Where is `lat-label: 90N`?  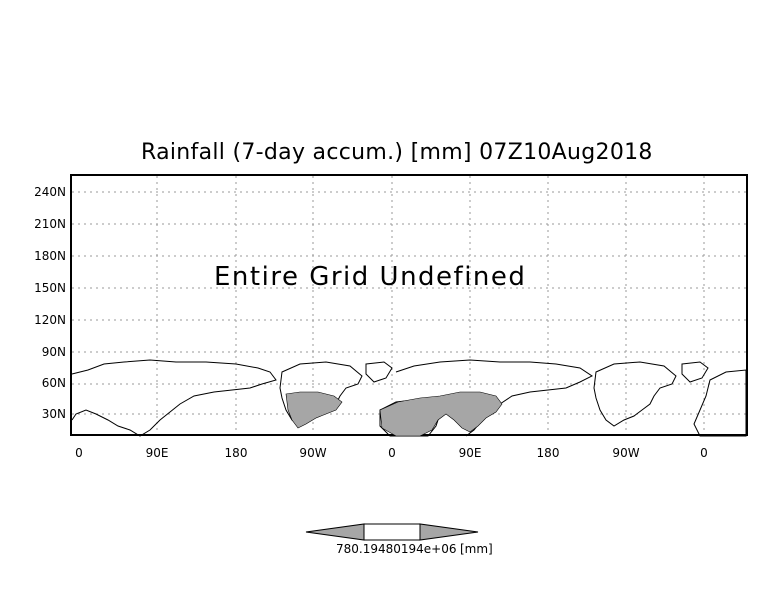
lat-label: 90N is located at coordinates (53, 352).